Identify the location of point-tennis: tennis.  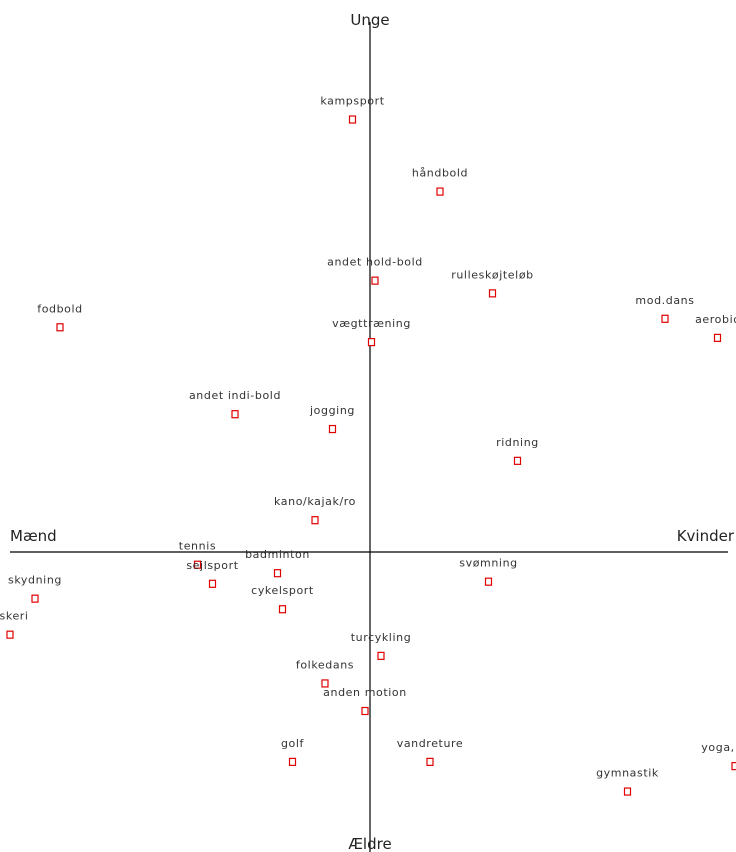
(197, 554).